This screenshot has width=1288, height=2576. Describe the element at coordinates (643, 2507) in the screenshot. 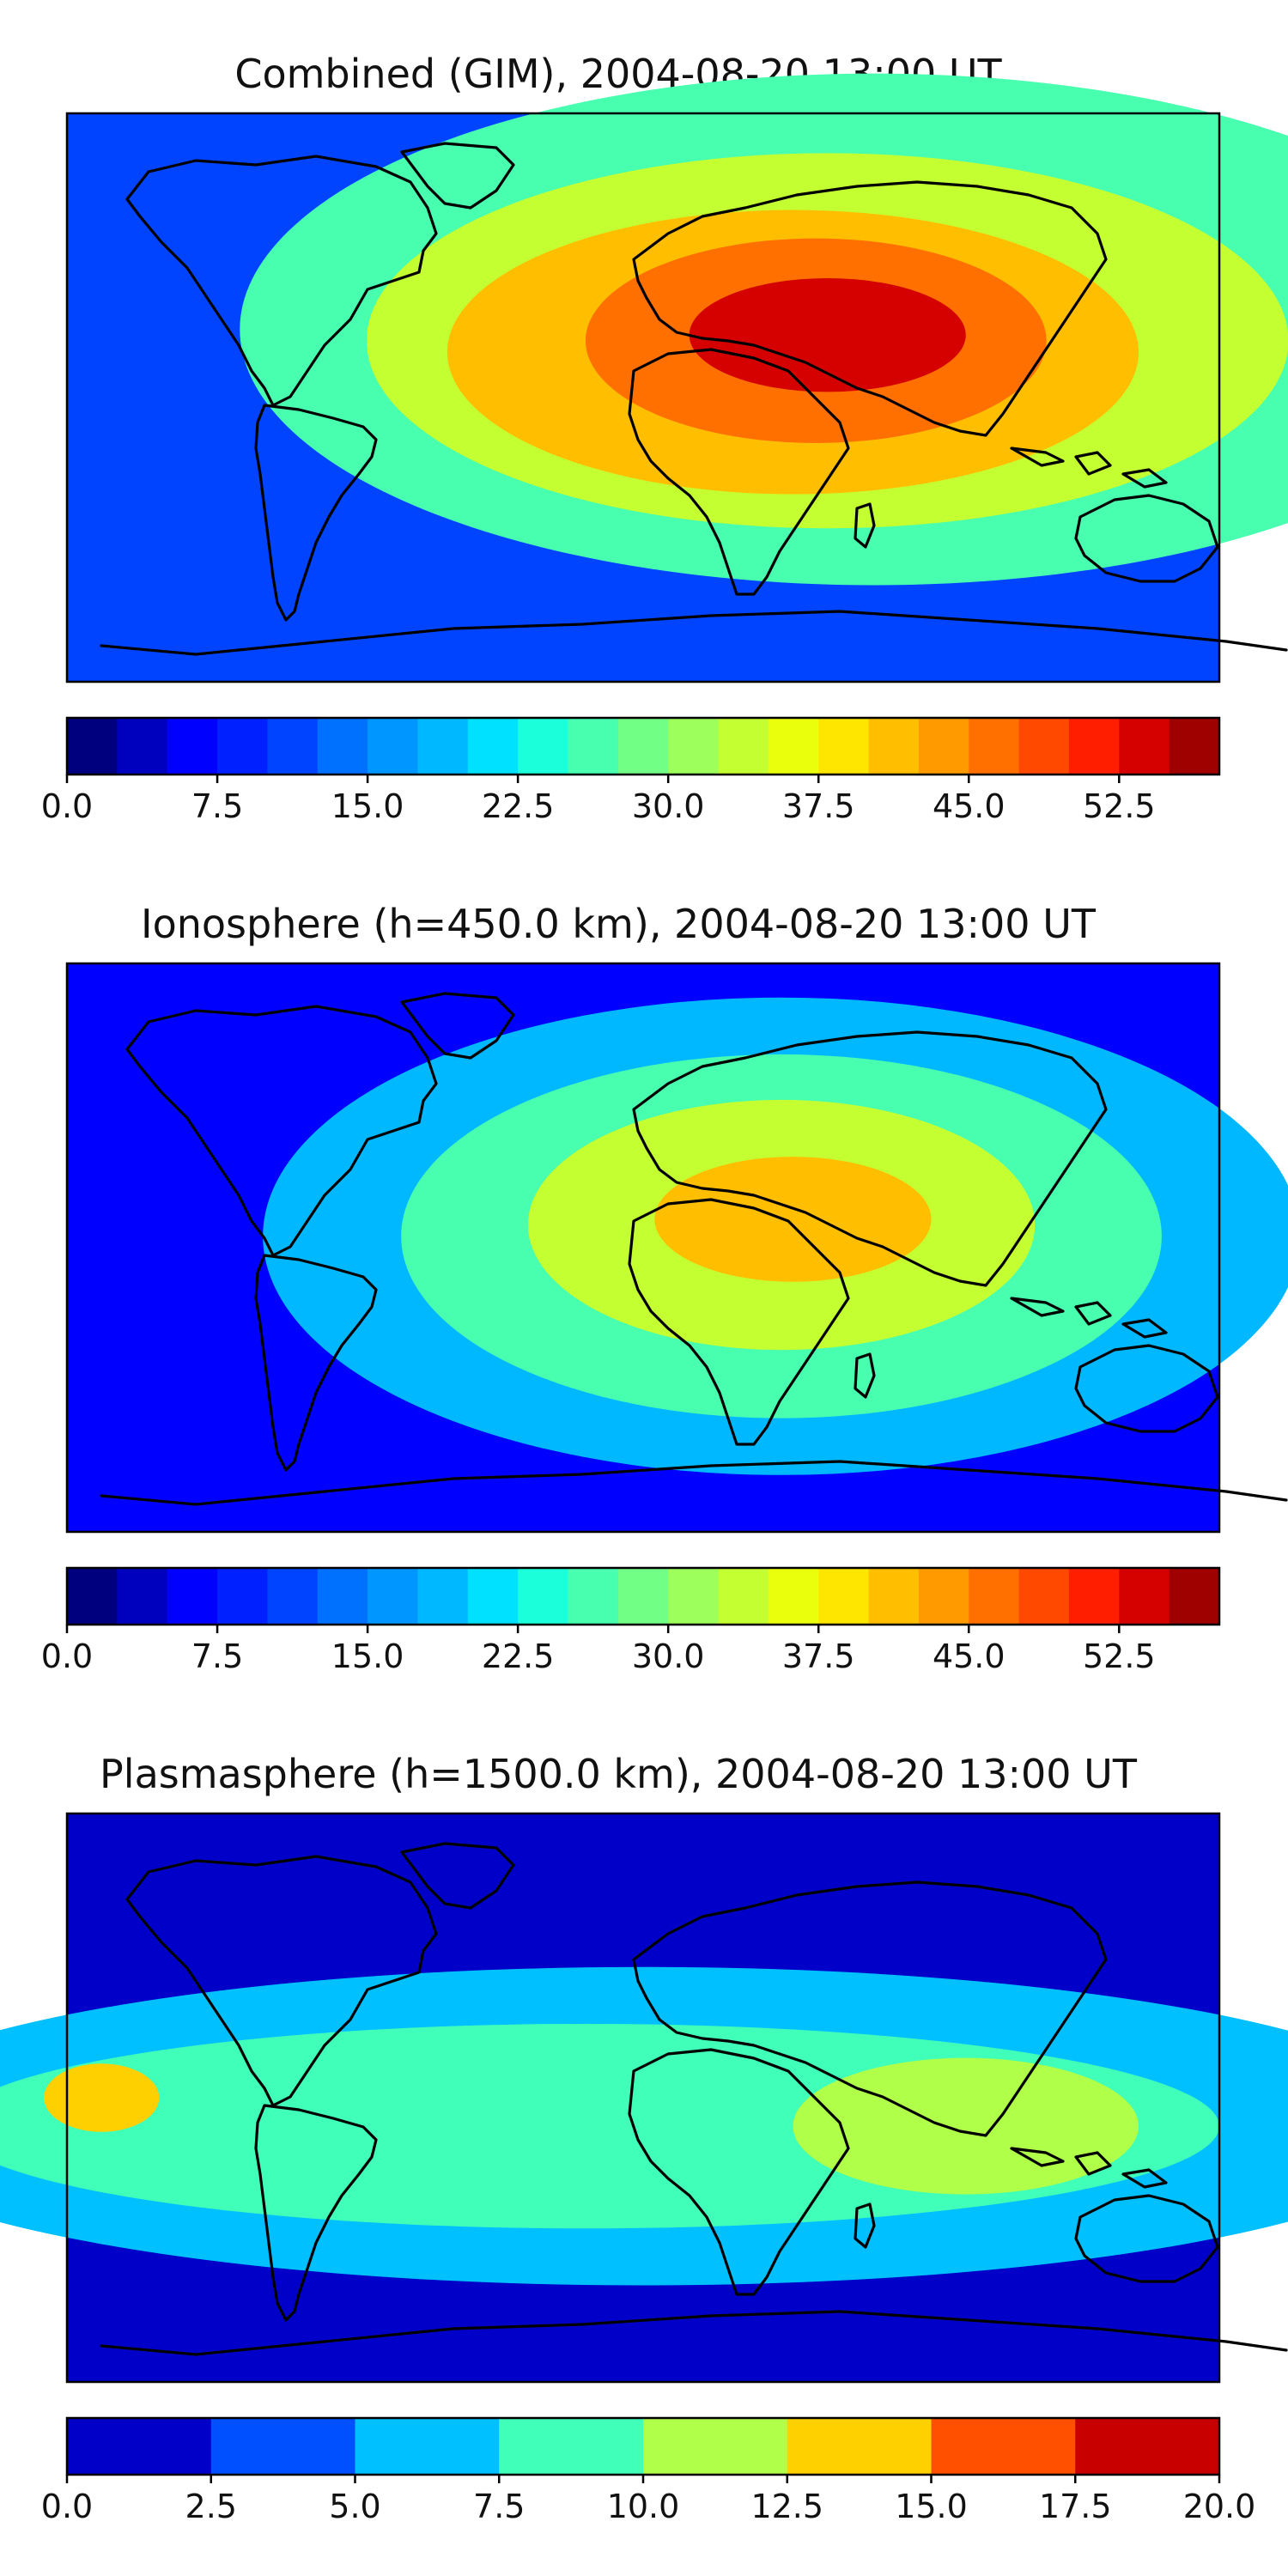

I see `colorbar-tick-label: 10.0` at that location.